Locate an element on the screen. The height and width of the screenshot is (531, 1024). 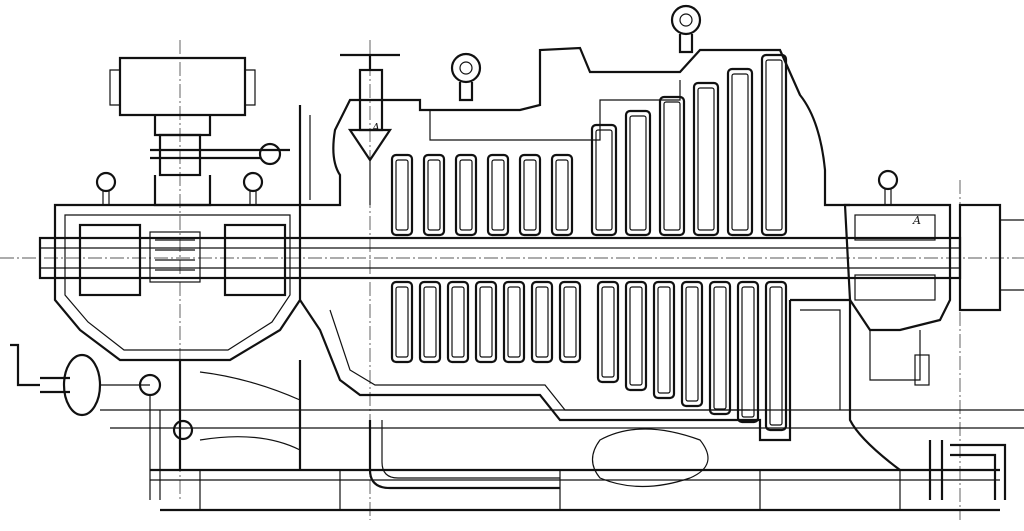
hand-wheel is located at coordinates (102, 421).